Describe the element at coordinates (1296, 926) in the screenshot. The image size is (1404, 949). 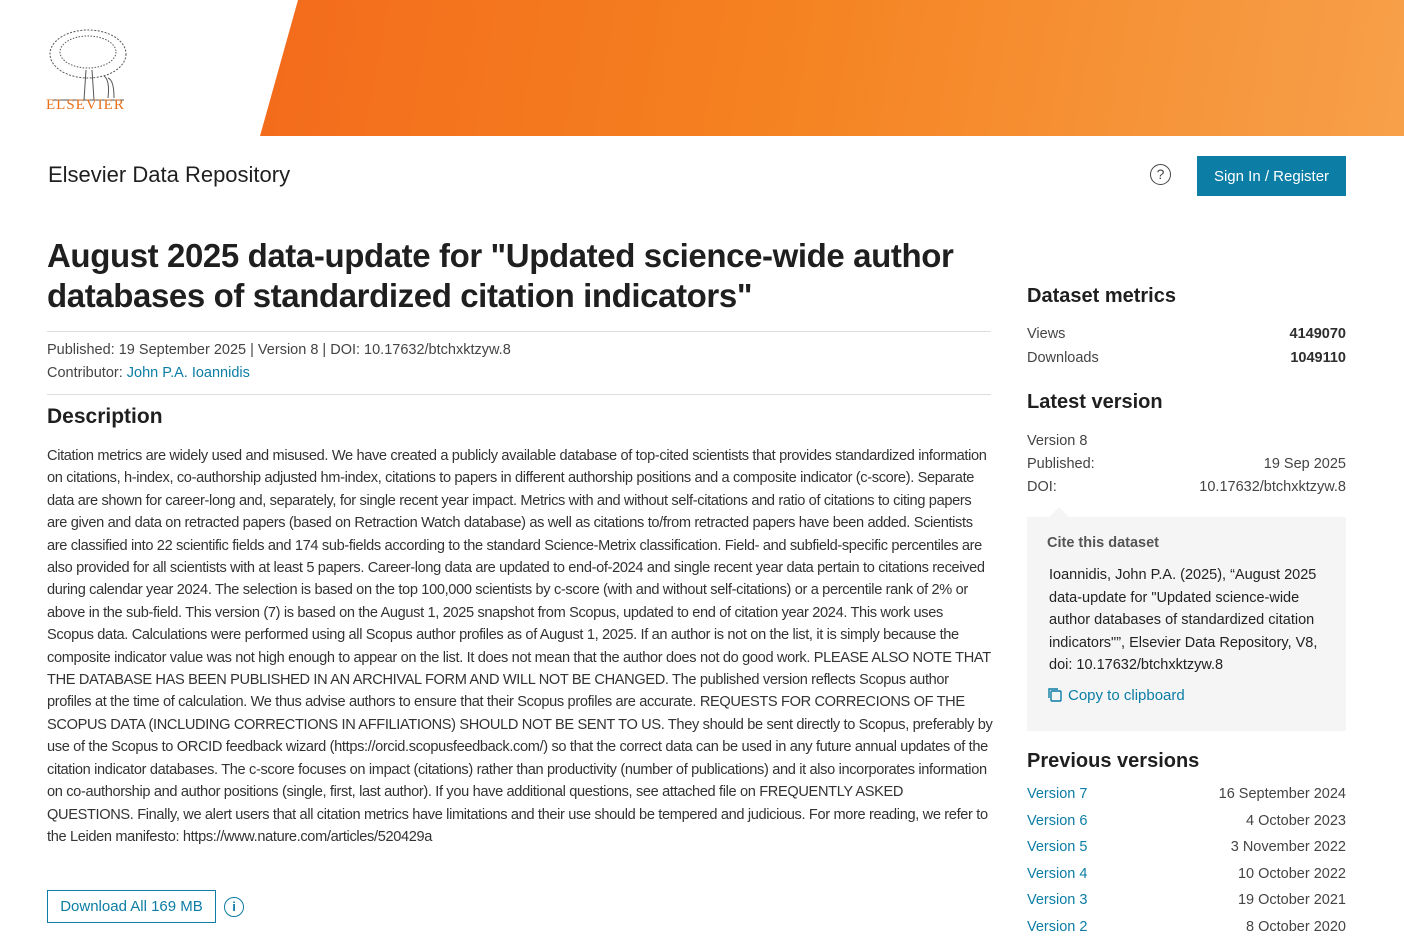
I see `version-date: 8 October 2020` at that location.